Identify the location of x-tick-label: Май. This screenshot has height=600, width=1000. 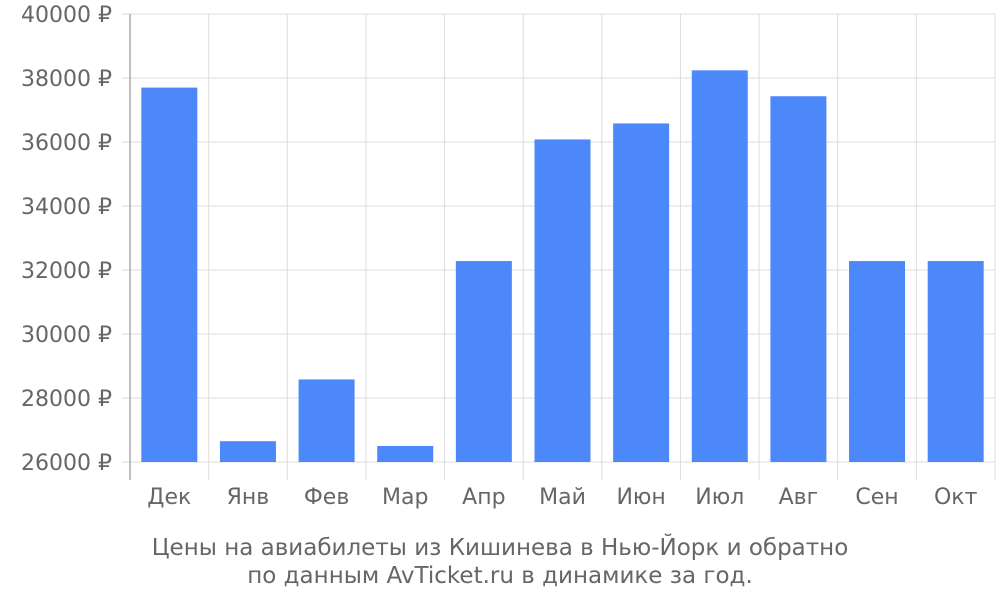
(562, 497).